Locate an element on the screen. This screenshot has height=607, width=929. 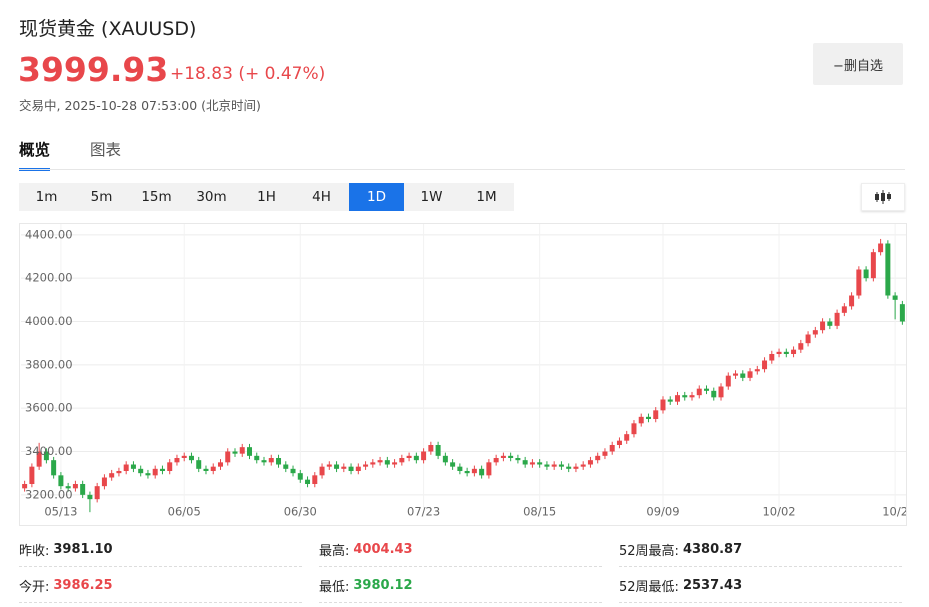
x-tick-label: 10/2 is located at coordinates (894, 512).